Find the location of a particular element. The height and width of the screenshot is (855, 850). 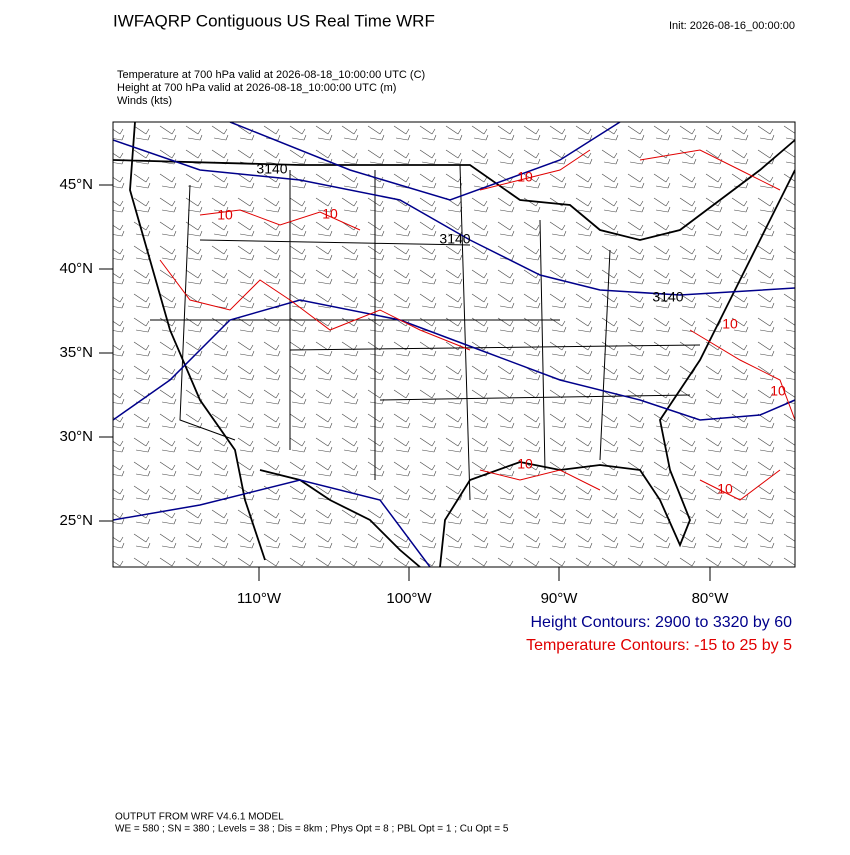

lat-label: 40°N is located at coordinates (76, 268).